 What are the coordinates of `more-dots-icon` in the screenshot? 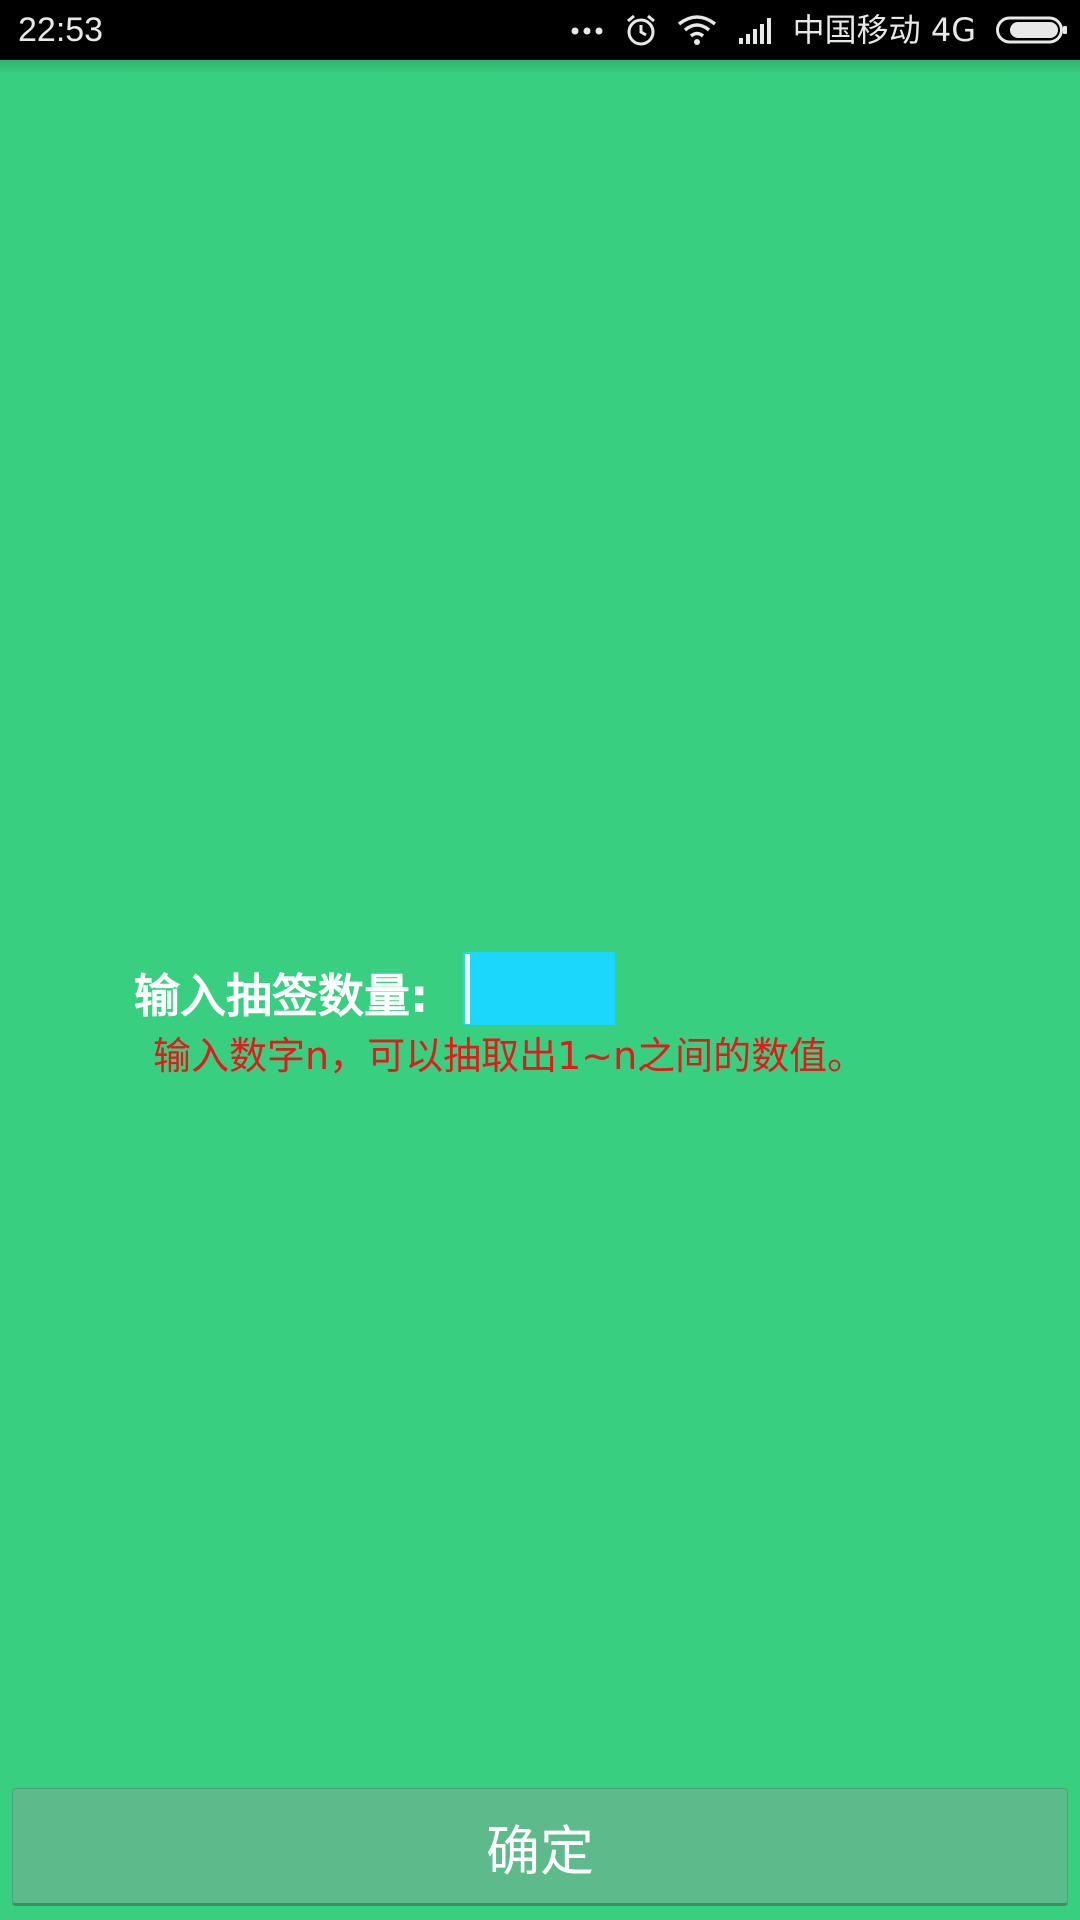 It's located at (588, 30).